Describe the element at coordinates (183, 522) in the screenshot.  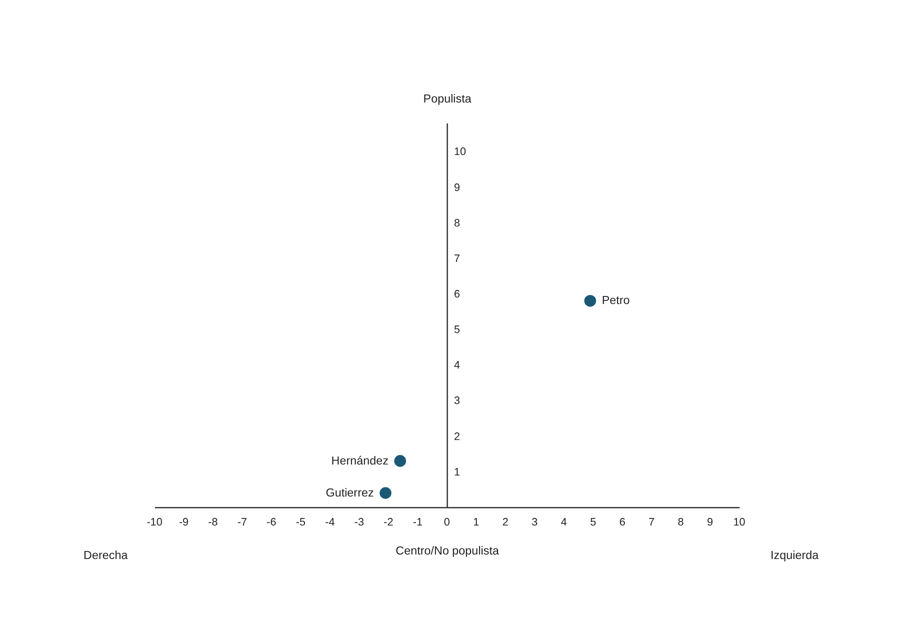
I see `x-tick-label: -9` at that location.